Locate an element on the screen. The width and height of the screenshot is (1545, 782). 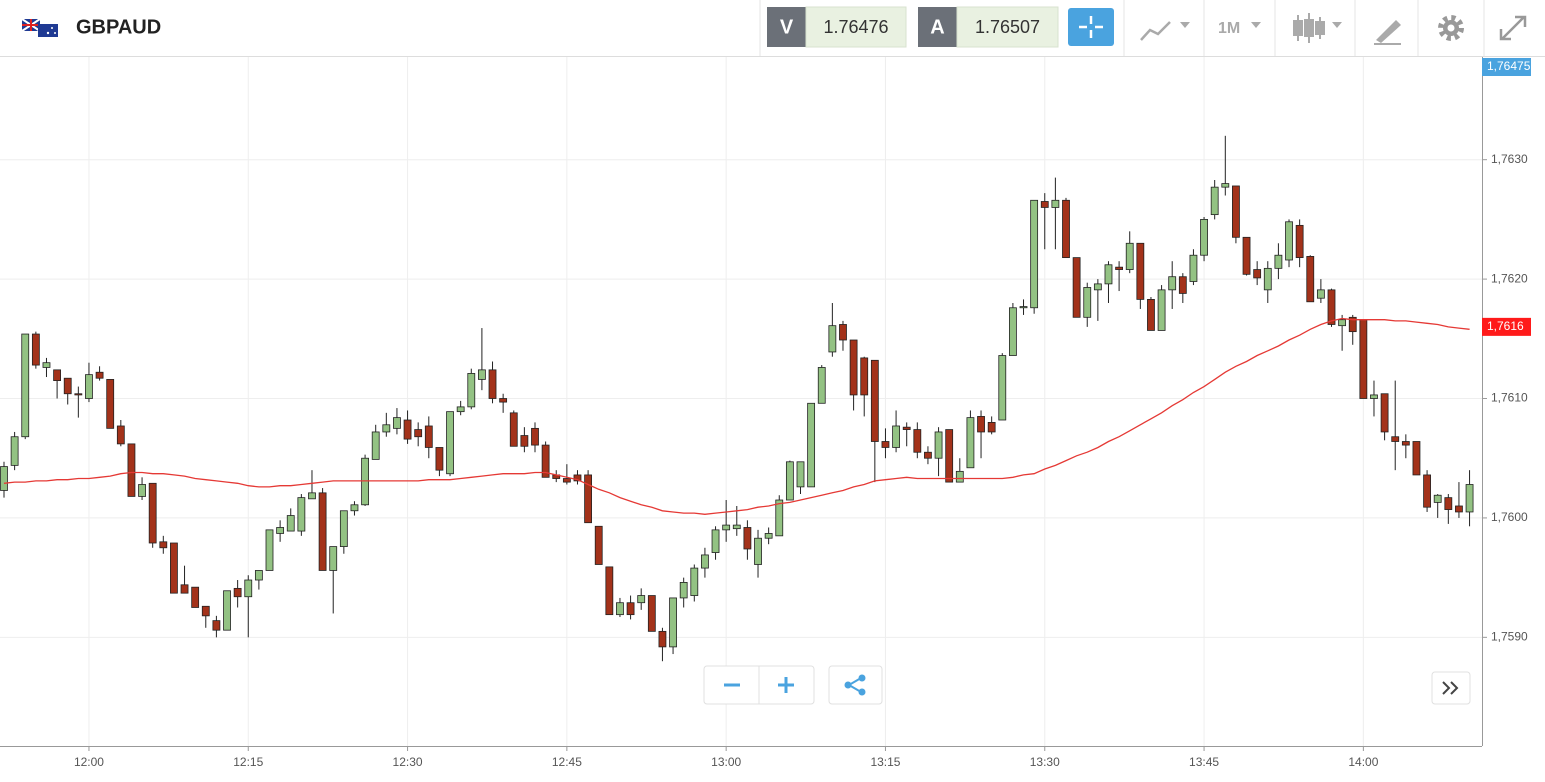
sell-label: V is located at coordinates (787, 27).